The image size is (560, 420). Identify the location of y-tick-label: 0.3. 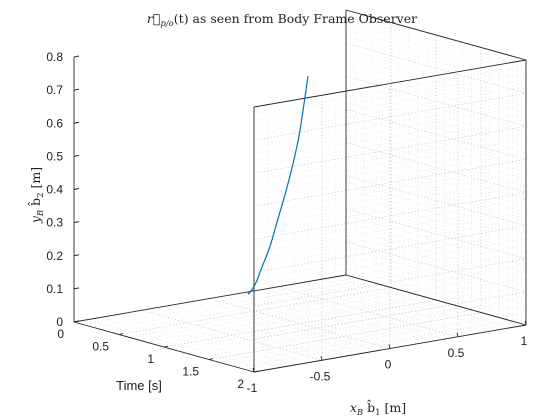
(54, 223).